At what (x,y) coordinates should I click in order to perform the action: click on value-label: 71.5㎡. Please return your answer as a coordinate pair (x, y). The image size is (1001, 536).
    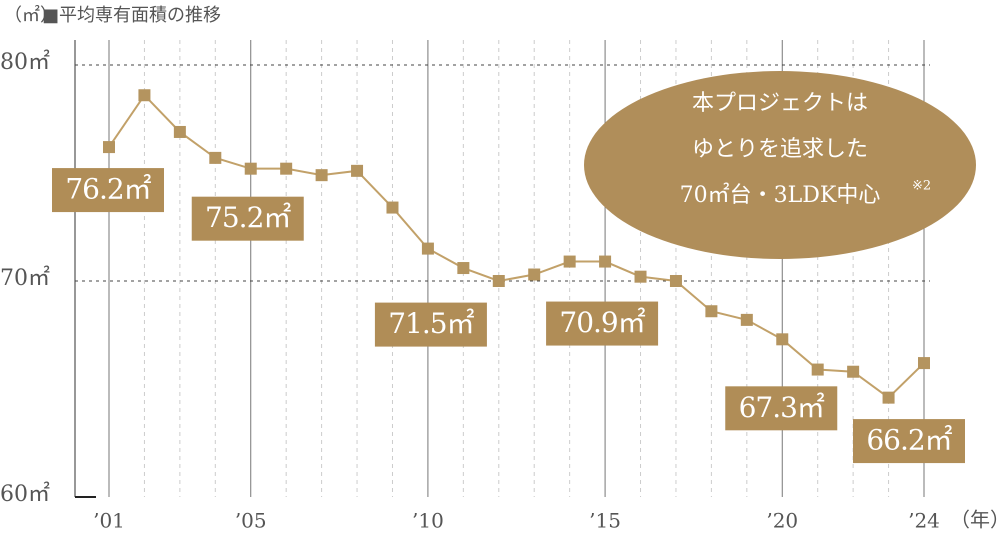
    Looking at the image, I should click on (431, 323).